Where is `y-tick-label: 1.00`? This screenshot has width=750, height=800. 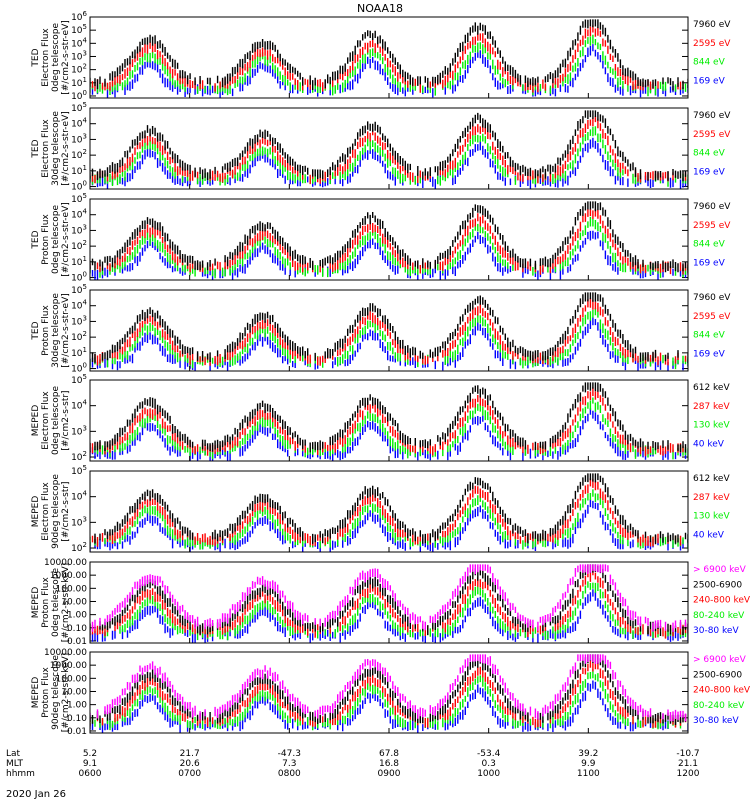
y-tick-label: 1.00 is located at coordinates (77, 706).